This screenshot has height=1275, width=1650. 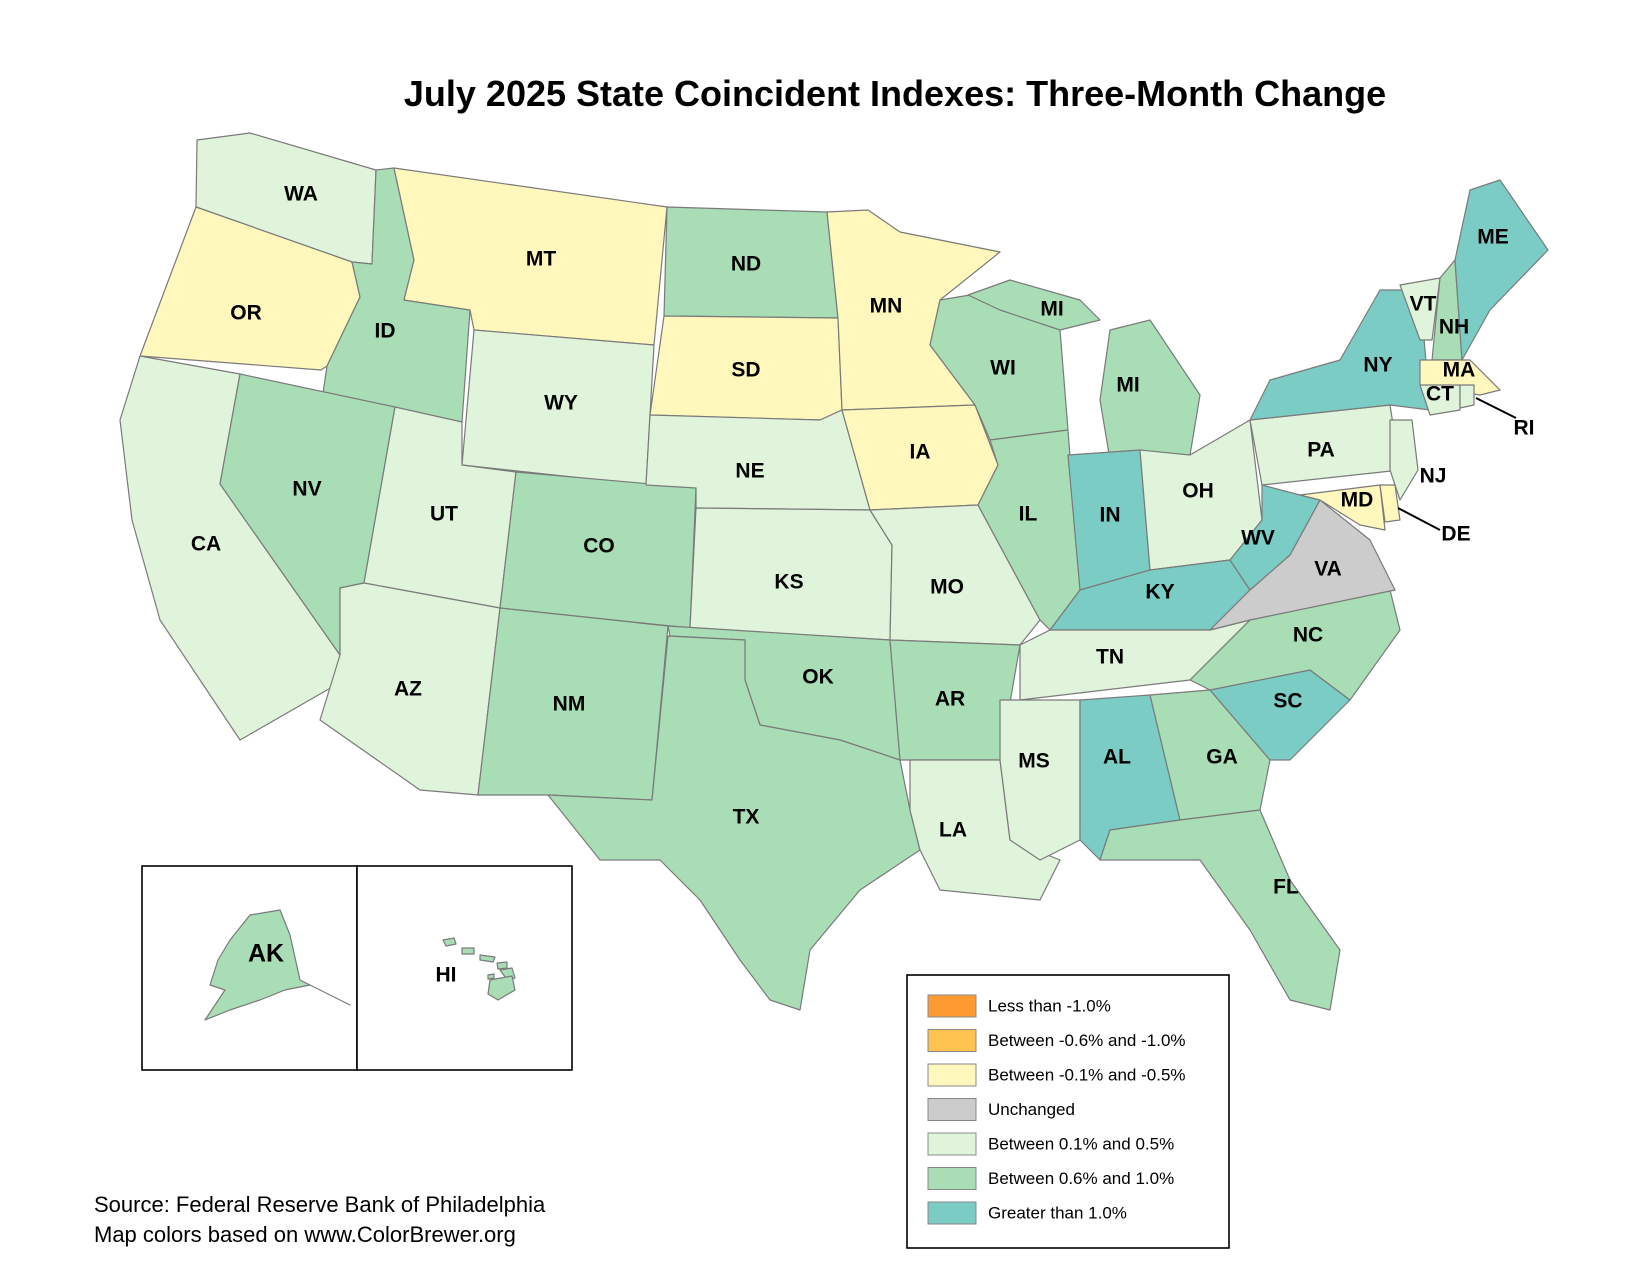 What do you see at coordinates (953, 830) in the screenshot?
I see `label-la: LA` at bounding box center [953, 830].